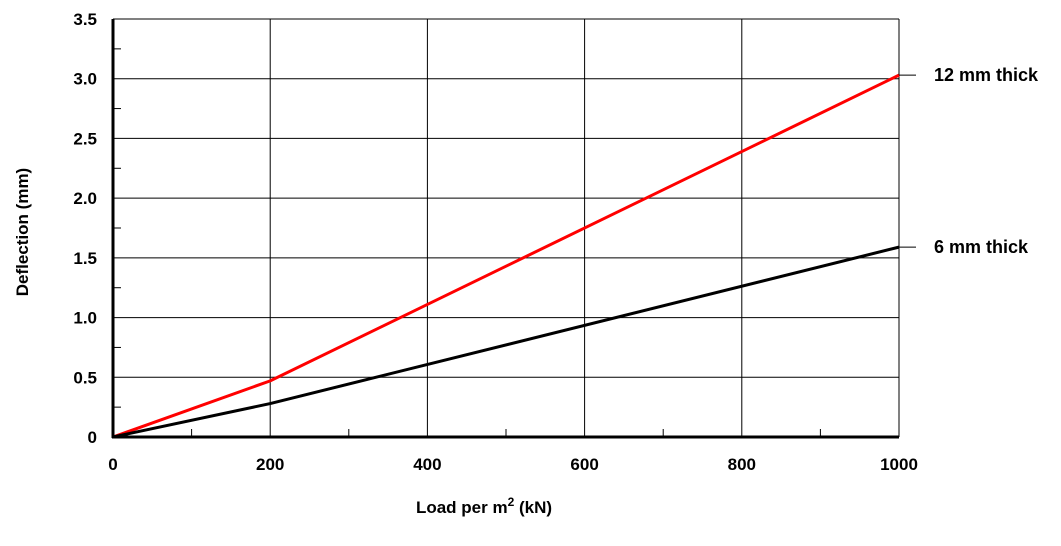  I want to click on y-tick-label: 2.0, so click(85, 198).